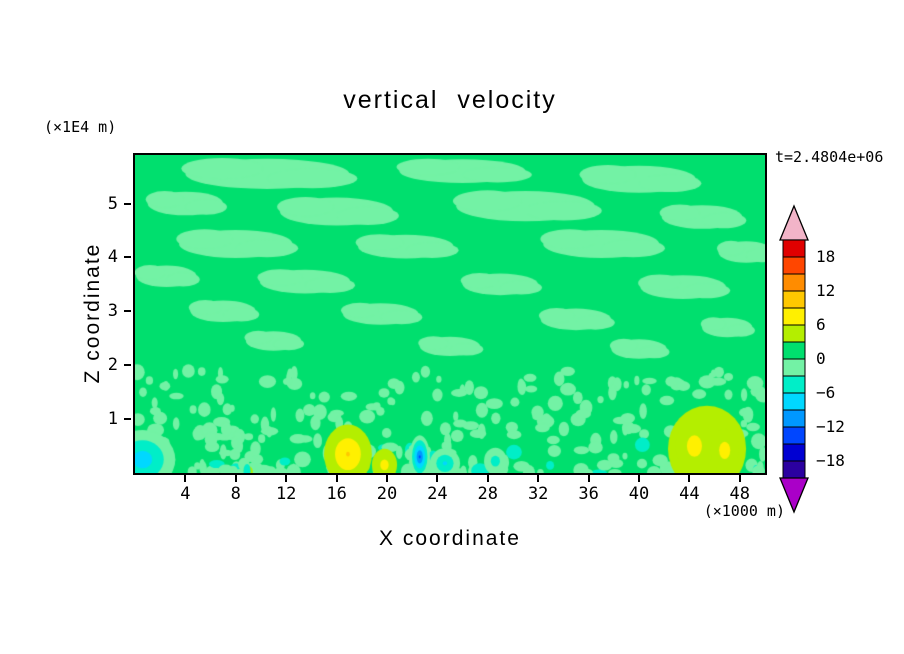 The width and height of the screenshot is (904, 654). I want to click on colorbar-tick-label: 0, so click(821, 358).